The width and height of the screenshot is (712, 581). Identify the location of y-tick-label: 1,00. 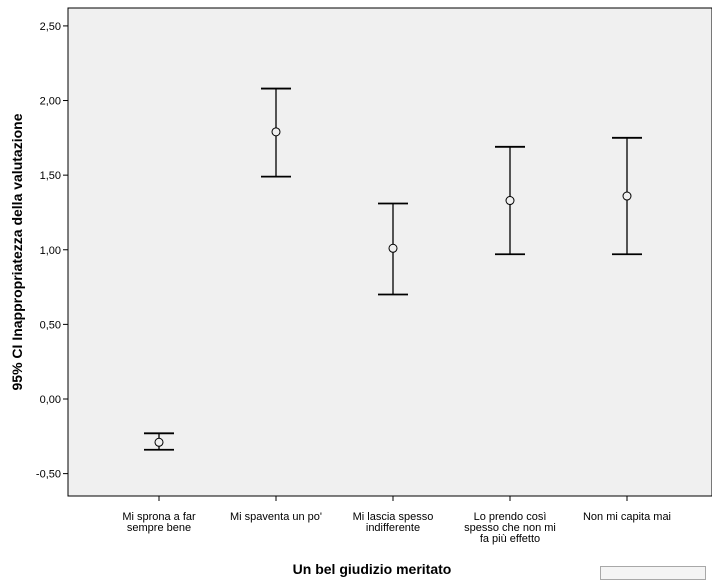
(50, 251).